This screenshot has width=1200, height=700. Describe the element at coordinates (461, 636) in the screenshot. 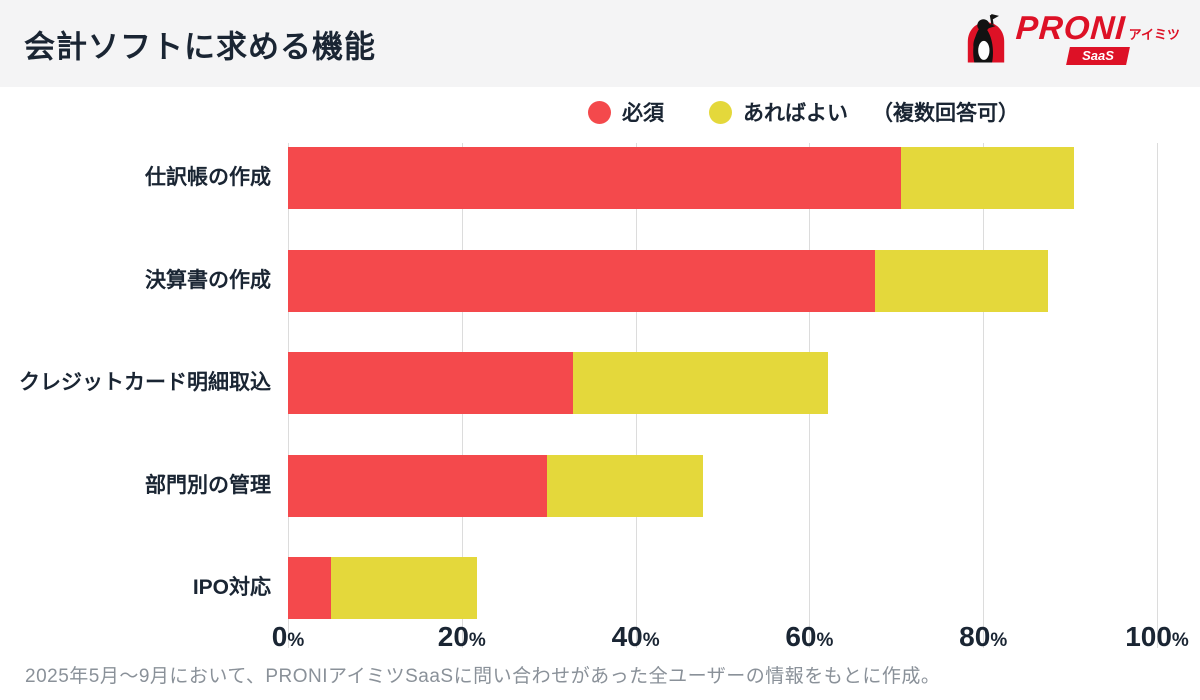

I see `x-tick-label: 20%` at that location.